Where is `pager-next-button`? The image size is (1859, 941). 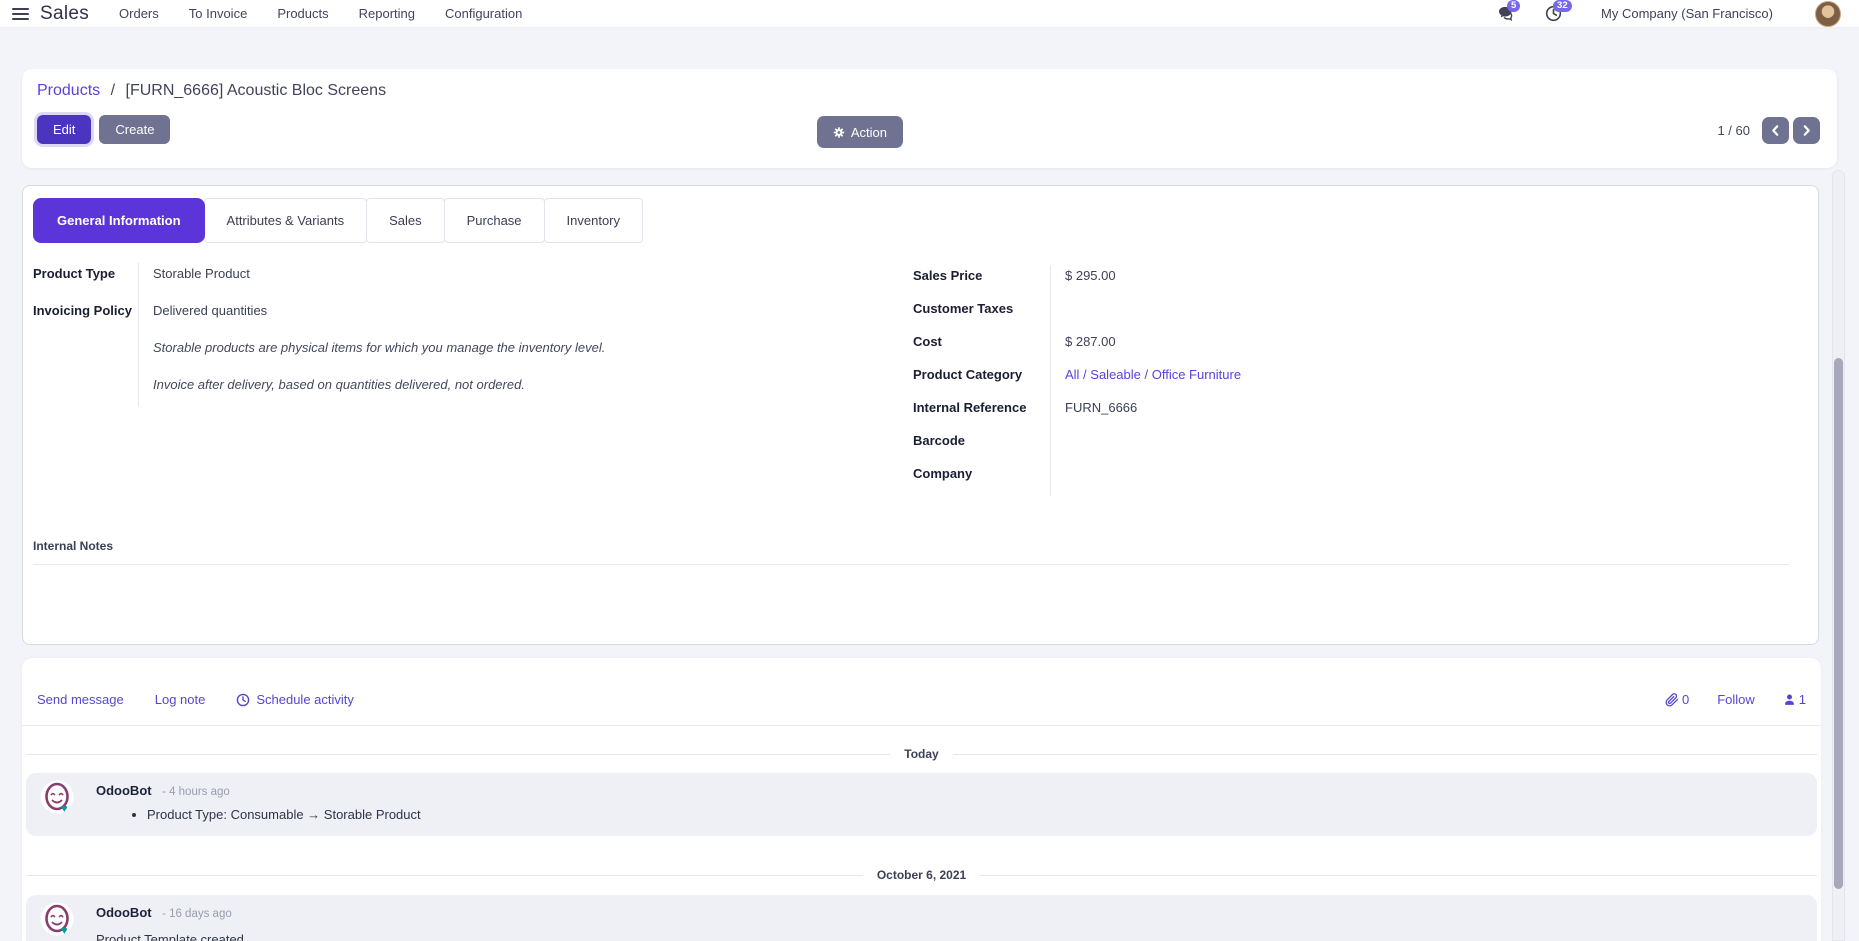 pager-next-button is located at coordinates (1806, 130).